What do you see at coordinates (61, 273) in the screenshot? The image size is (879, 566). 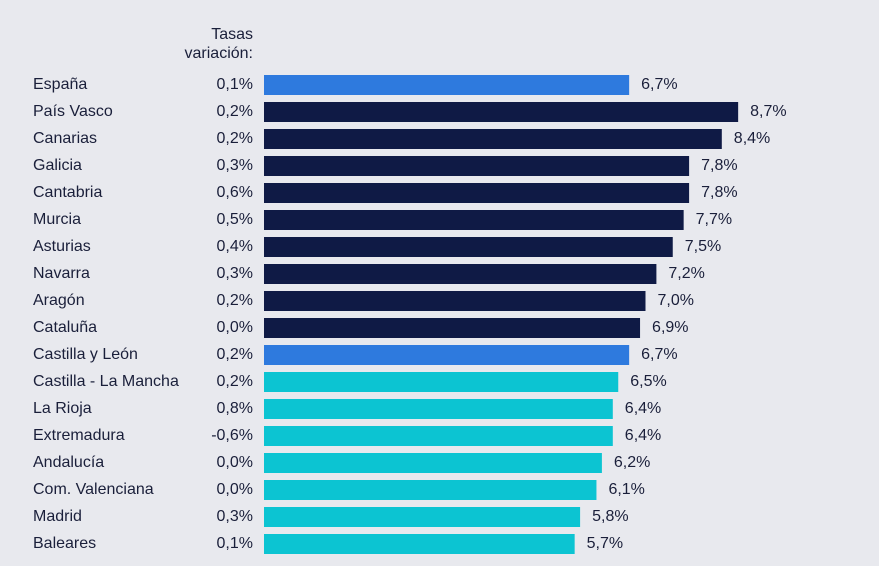 I see `category-label: Navarra` at bounding box center [61, 273].